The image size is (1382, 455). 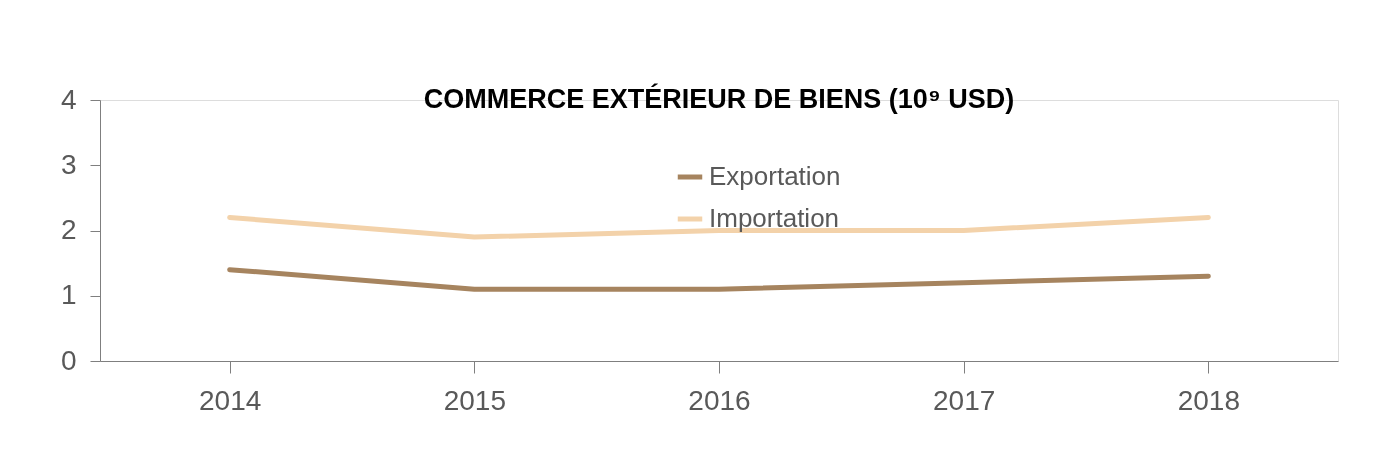 I want to click on x-tick-label: 2015, so click(x=474, y=400).